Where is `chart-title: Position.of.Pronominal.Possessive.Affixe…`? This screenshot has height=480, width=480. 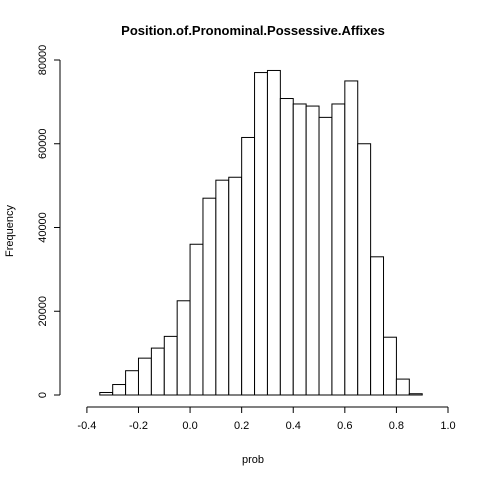
chart-title: Position.of.Pronominal.Possessive.Affixe… is located at coordinates (253, 30).